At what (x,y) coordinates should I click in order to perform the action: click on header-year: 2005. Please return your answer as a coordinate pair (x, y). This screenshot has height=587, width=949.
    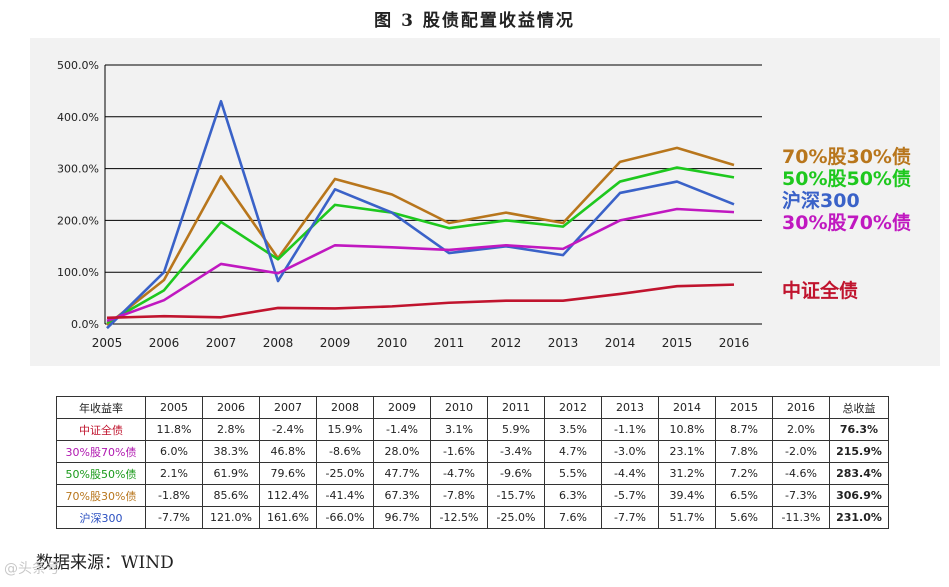
    Looking at the image, I should click on (174, 407).